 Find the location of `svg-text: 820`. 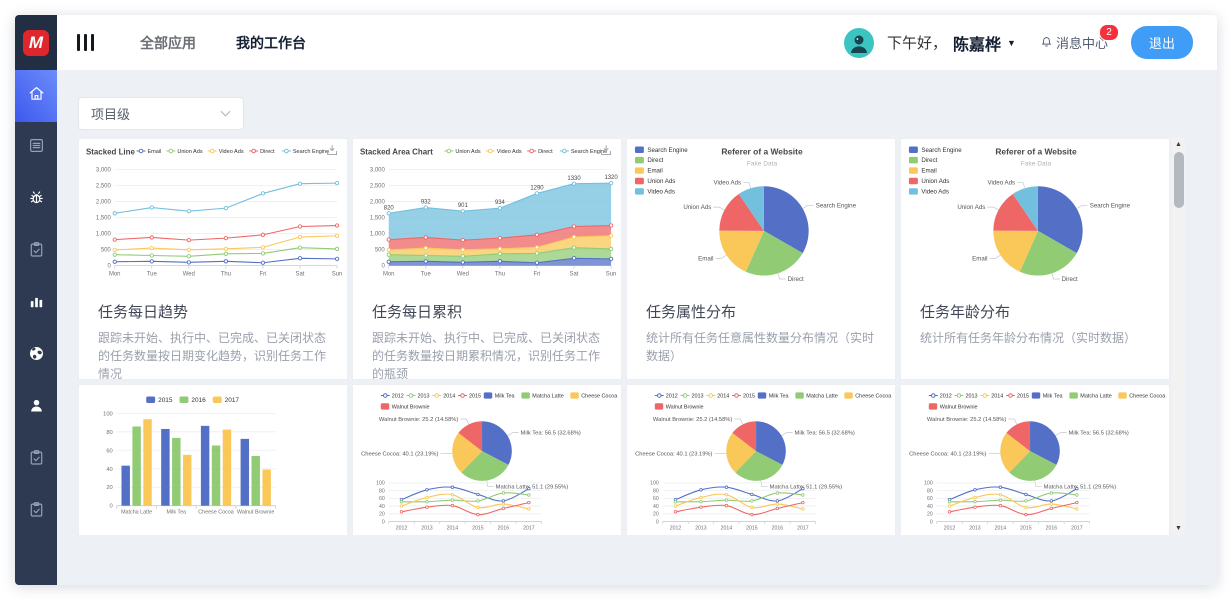

svg-text: 820 is located at coordinates (389, 208).